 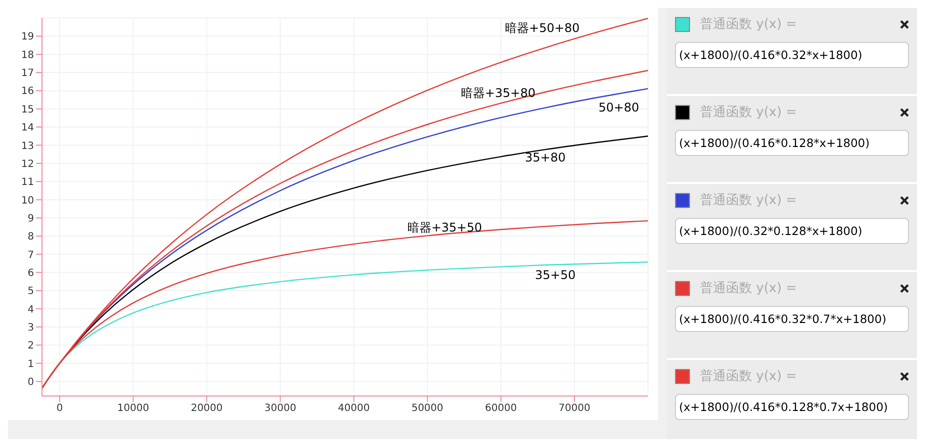 I want to click on y-tick-label: 18, so click(x=27, y=55).